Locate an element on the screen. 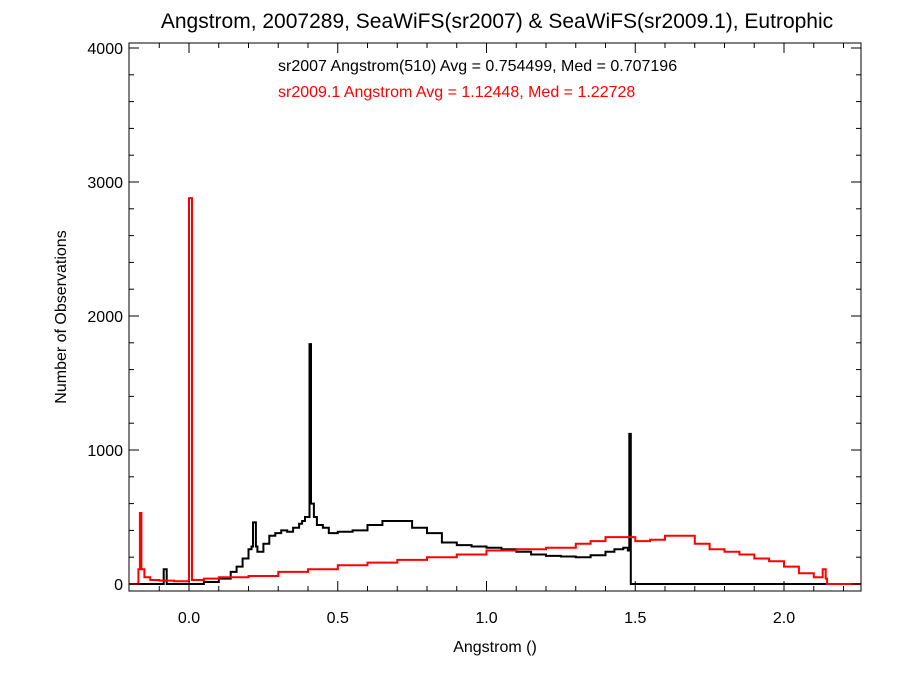  x-tick-label: 2.0 is located at coordinates (784, 618).